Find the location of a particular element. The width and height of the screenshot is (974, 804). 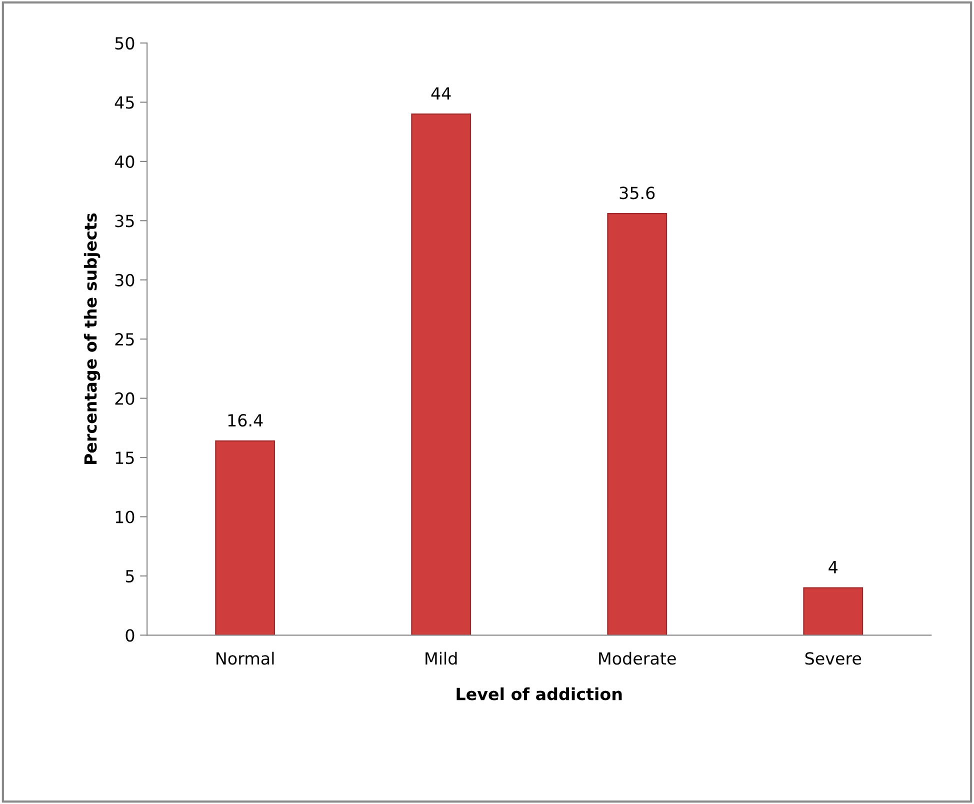

data-label: 35.6 is located at coordinates (637, 193).